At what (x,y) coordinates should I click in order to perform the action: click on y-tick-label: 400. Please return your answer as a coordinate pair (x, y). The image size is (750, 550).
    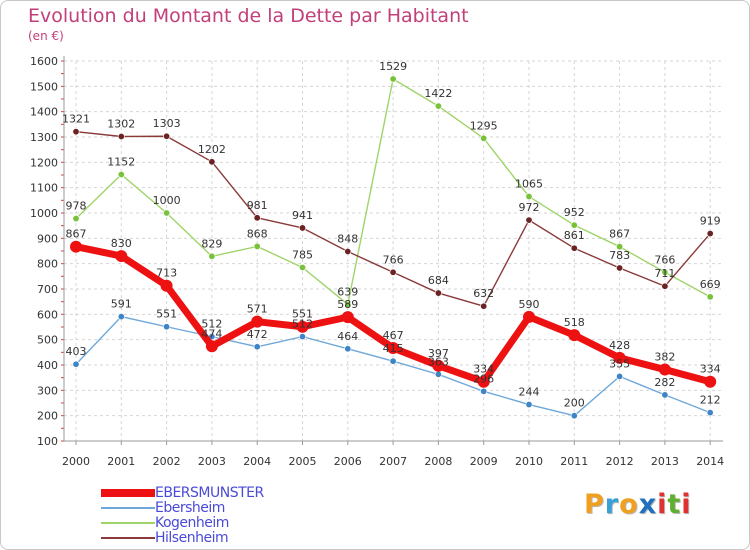
    Looking at the image, I should click on (47, 365).